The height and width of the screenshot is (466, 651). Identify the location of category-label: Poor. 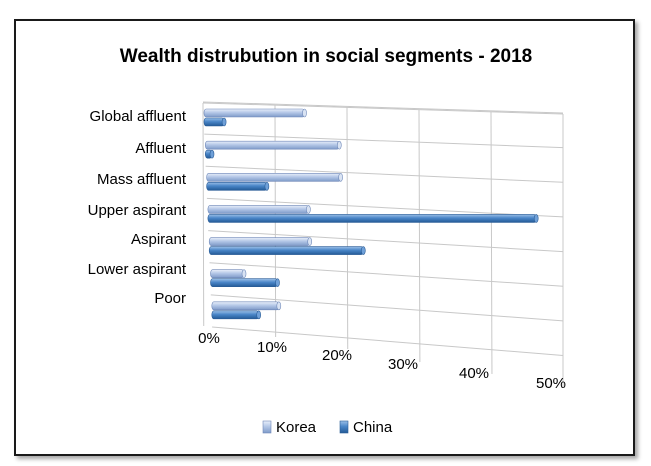
(170, 298).